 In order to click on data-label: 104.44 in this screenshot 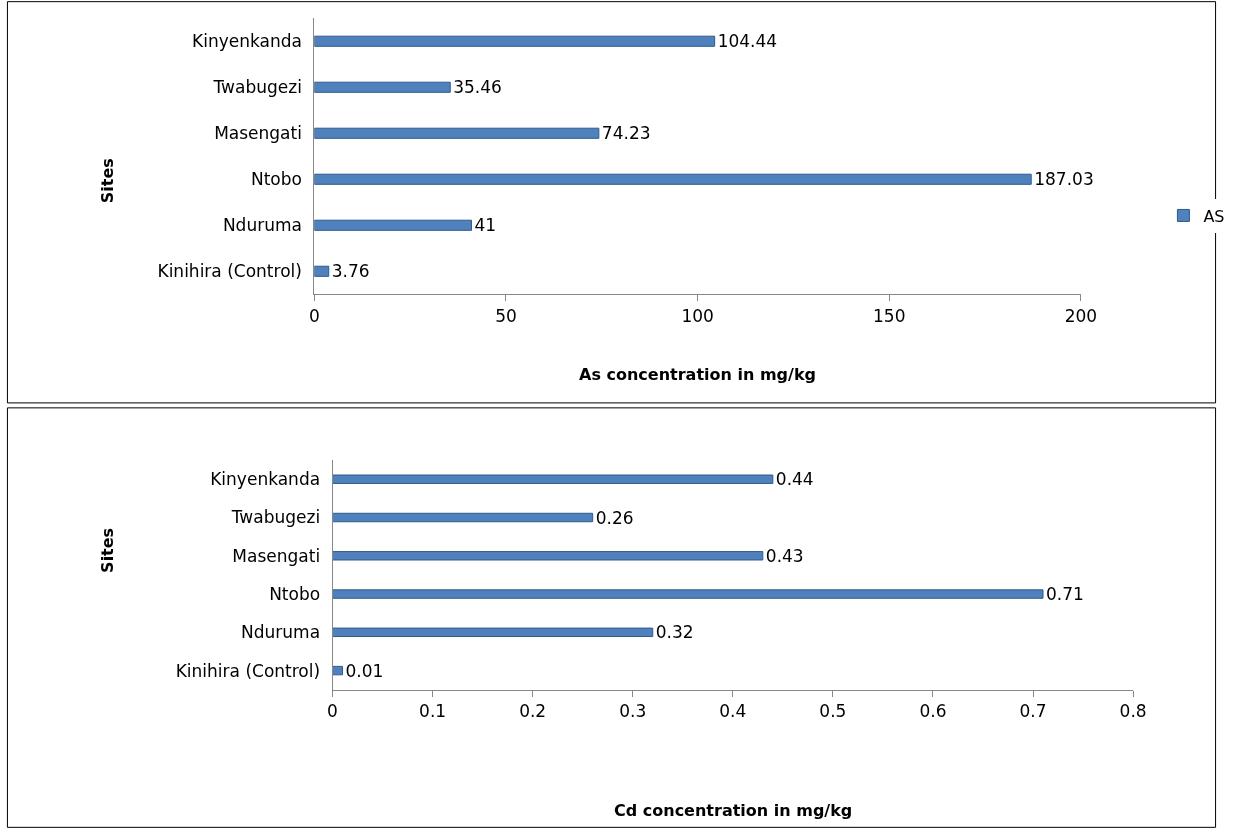, I will do `click(747, 41)`.